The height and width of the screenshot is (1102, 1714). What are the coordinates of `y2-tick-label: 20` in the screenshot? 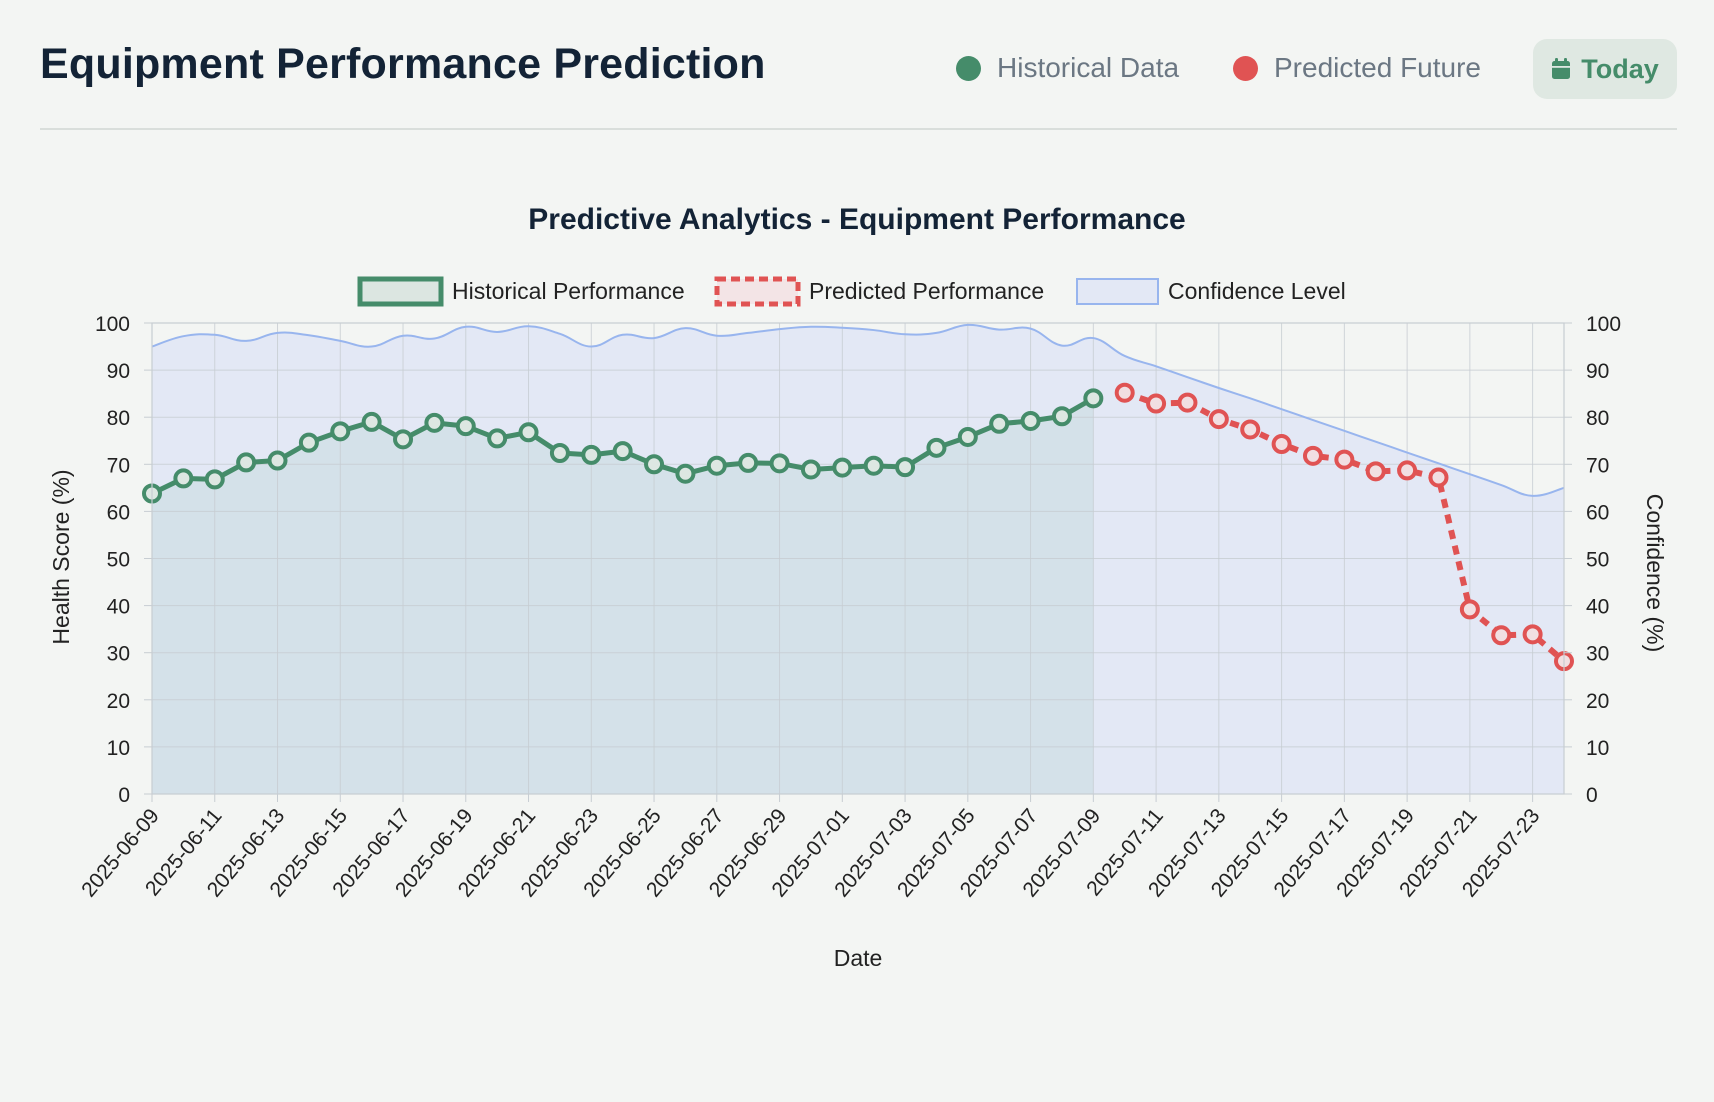 It's located at (1597, 701).